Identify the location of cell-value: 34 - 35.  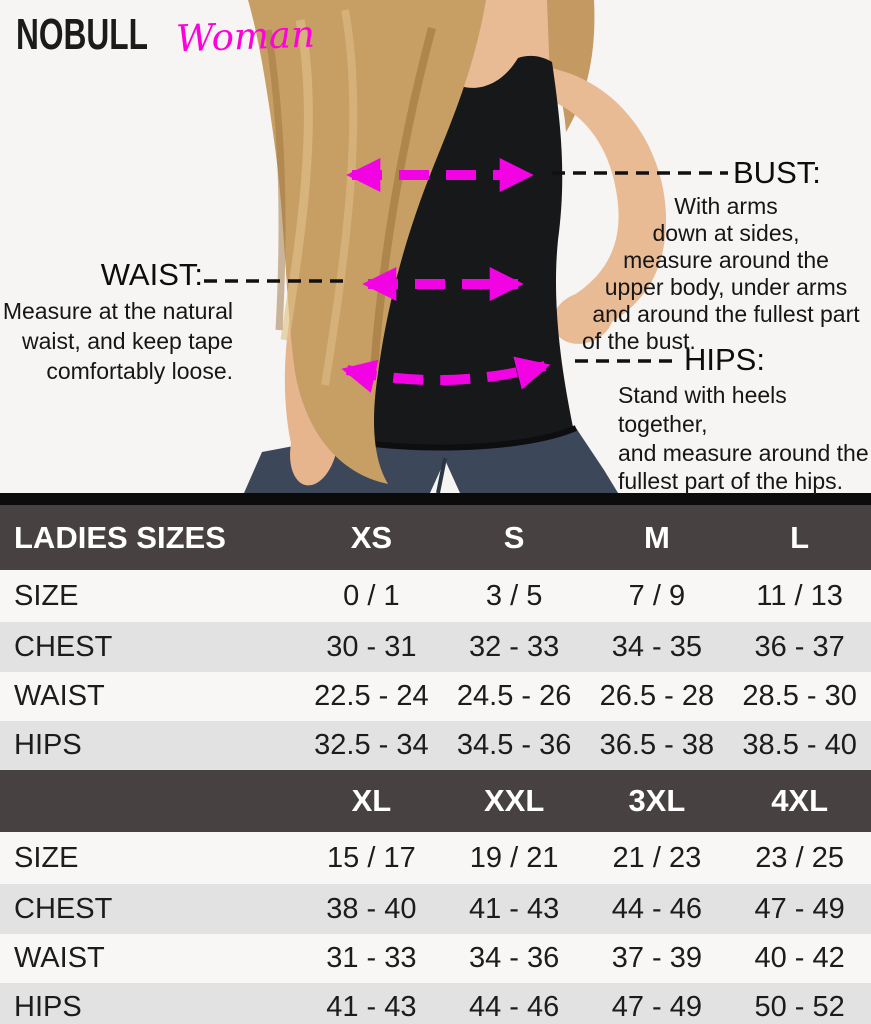
(657, 646).